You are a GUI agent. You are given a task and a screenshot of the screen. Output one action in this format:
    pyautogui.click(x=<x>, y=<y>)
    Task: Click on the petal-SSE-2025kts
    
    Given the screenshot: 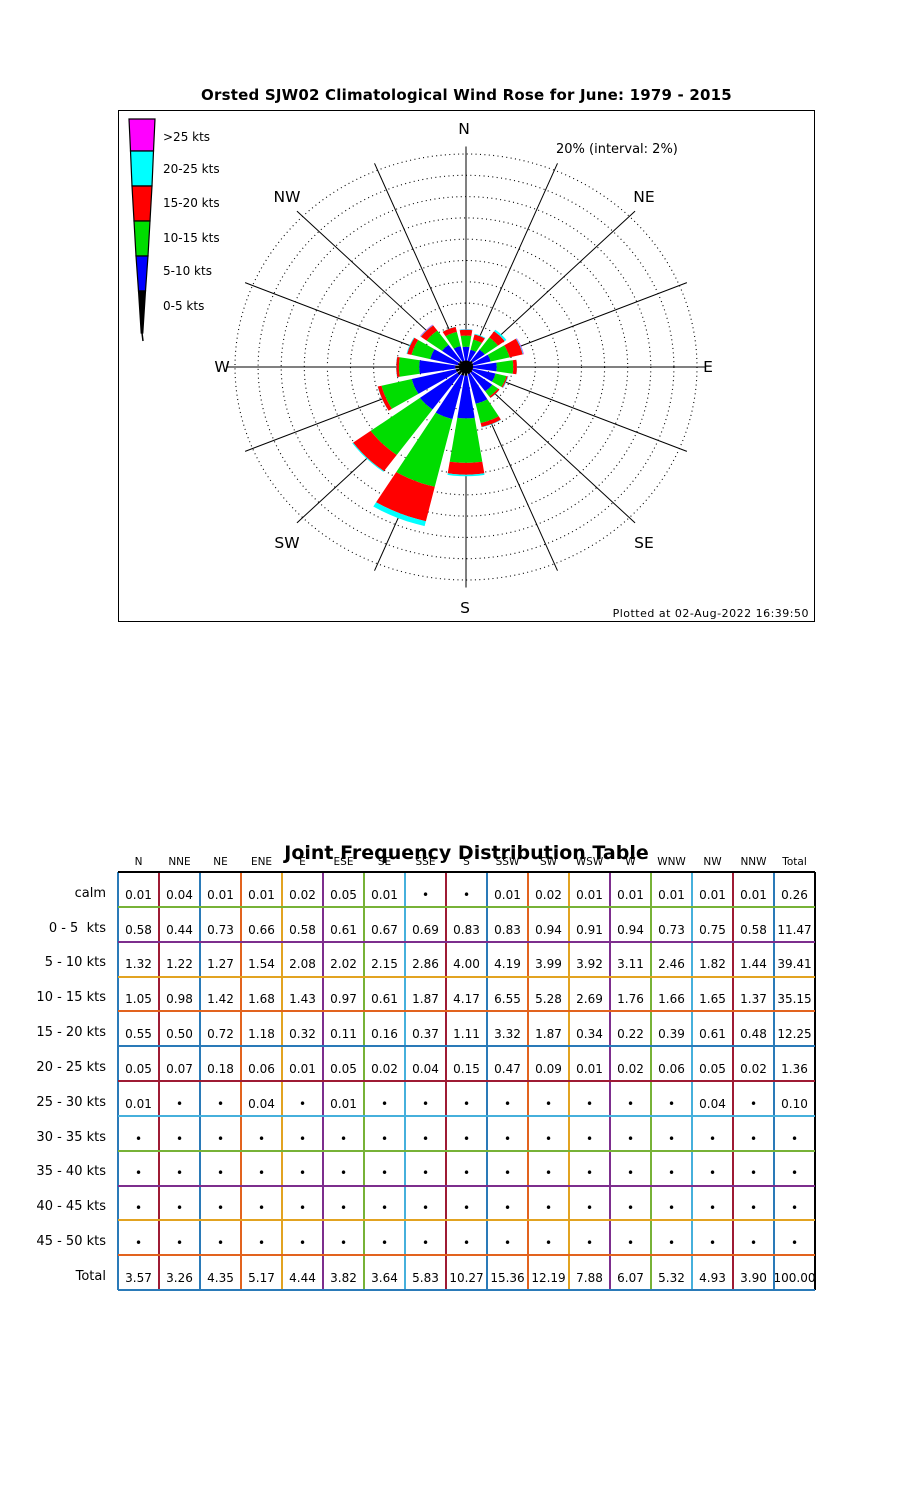 What is the action you would take?
    pyautogui.click(x=491, y=423)
    